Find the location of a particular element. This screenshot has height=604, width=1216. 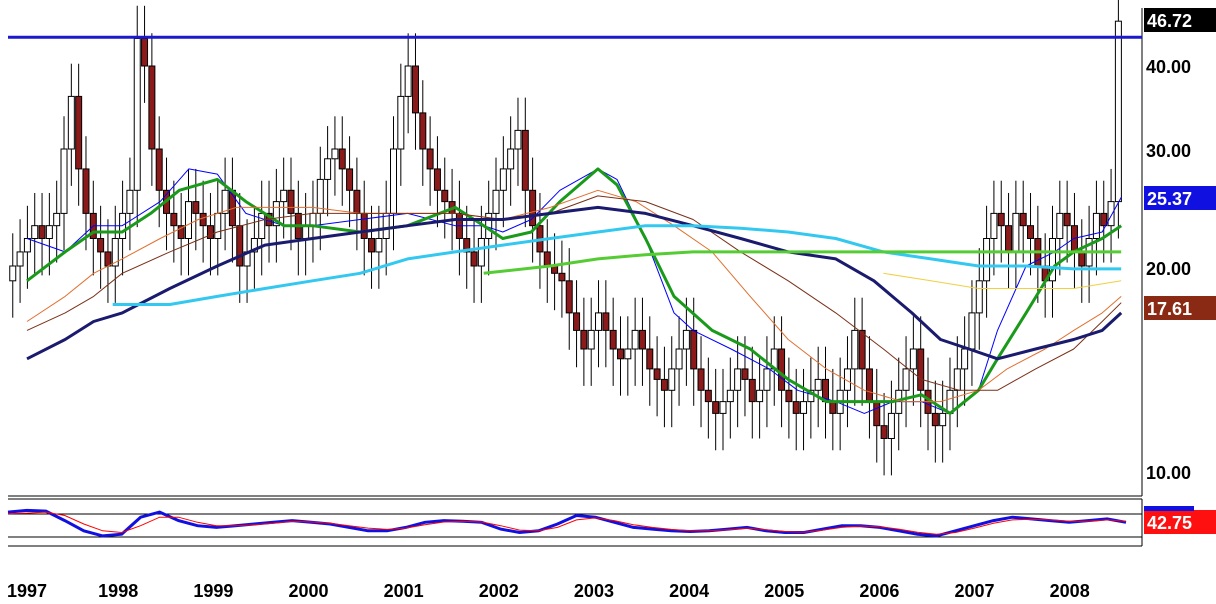

x-tick-label: 1999 is located at coordinates (213, 591).